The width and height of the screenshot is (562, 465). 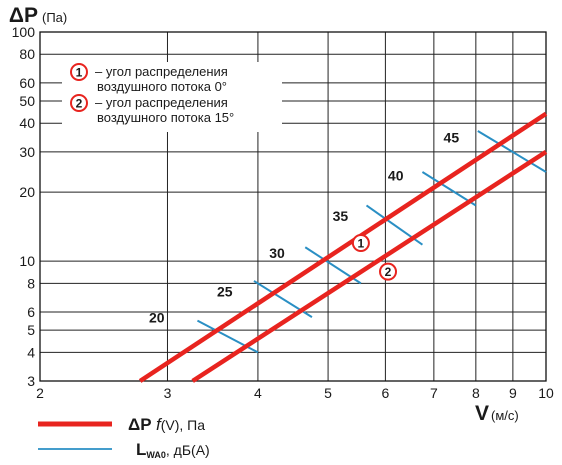 I want to click on legend-label-noise: LWA0, дБ(А), so click(x=173, y=450).